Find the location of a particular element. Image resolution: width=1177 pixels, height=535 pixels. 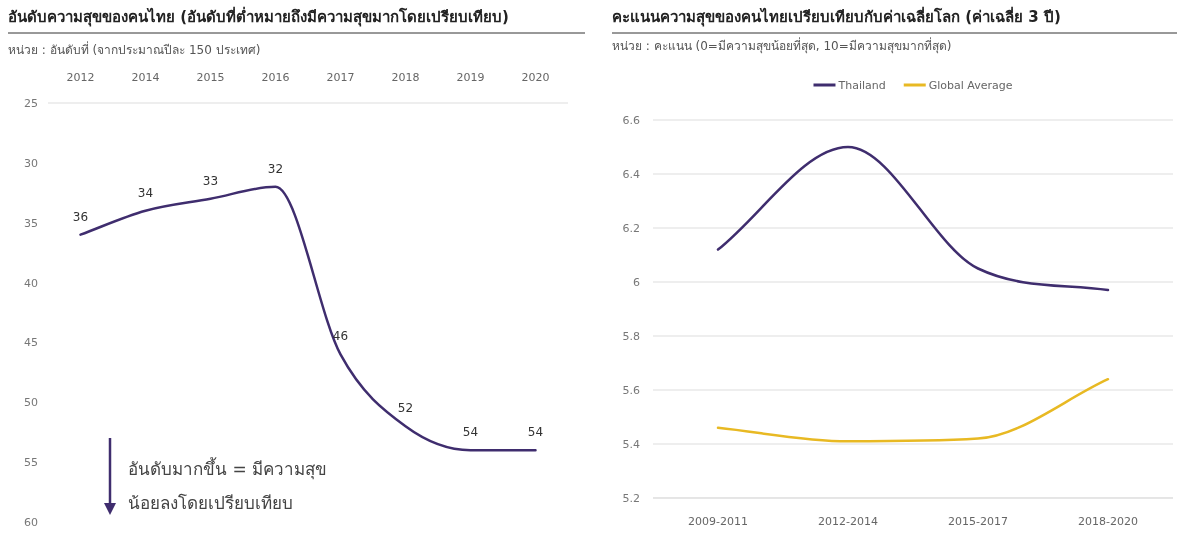

x-tick-label: 2015 is located at coordinates (210, 77).